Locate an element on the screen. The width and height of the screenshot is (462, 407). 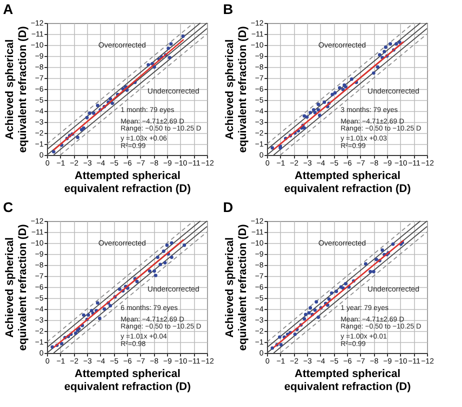
chart-title: D is located at coordinates (228, 207).